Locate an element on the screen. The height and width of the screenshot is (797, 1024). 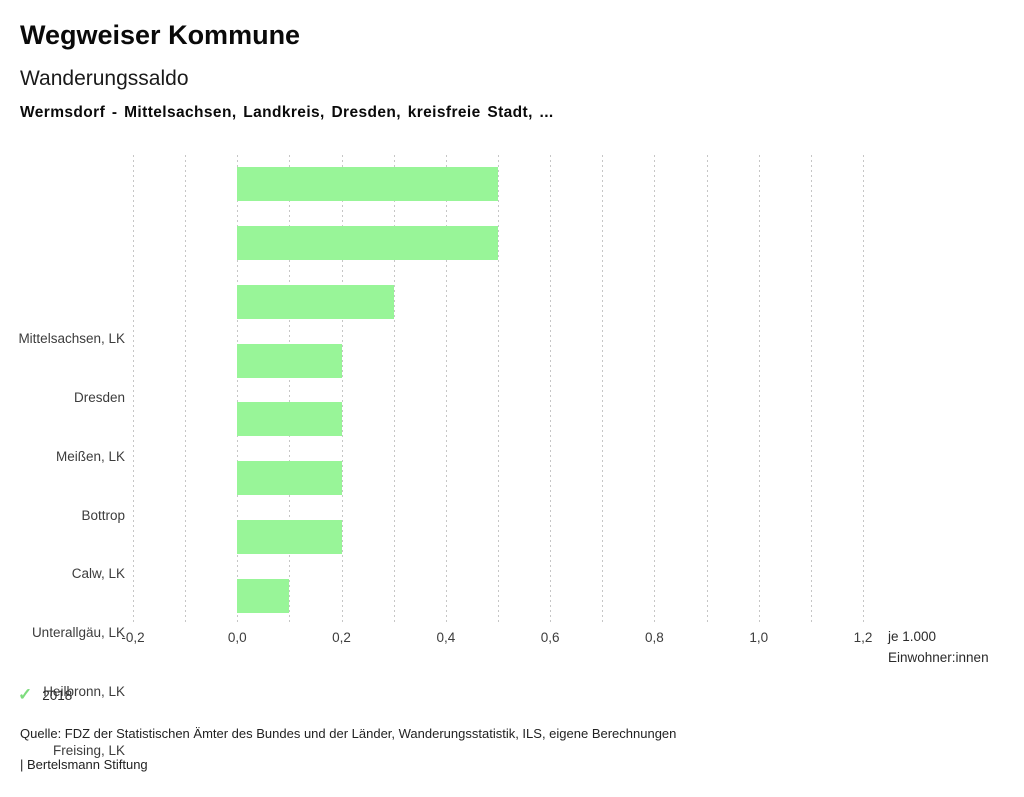
x-tick-label: 0,8 is located at coordinates (654, 637).